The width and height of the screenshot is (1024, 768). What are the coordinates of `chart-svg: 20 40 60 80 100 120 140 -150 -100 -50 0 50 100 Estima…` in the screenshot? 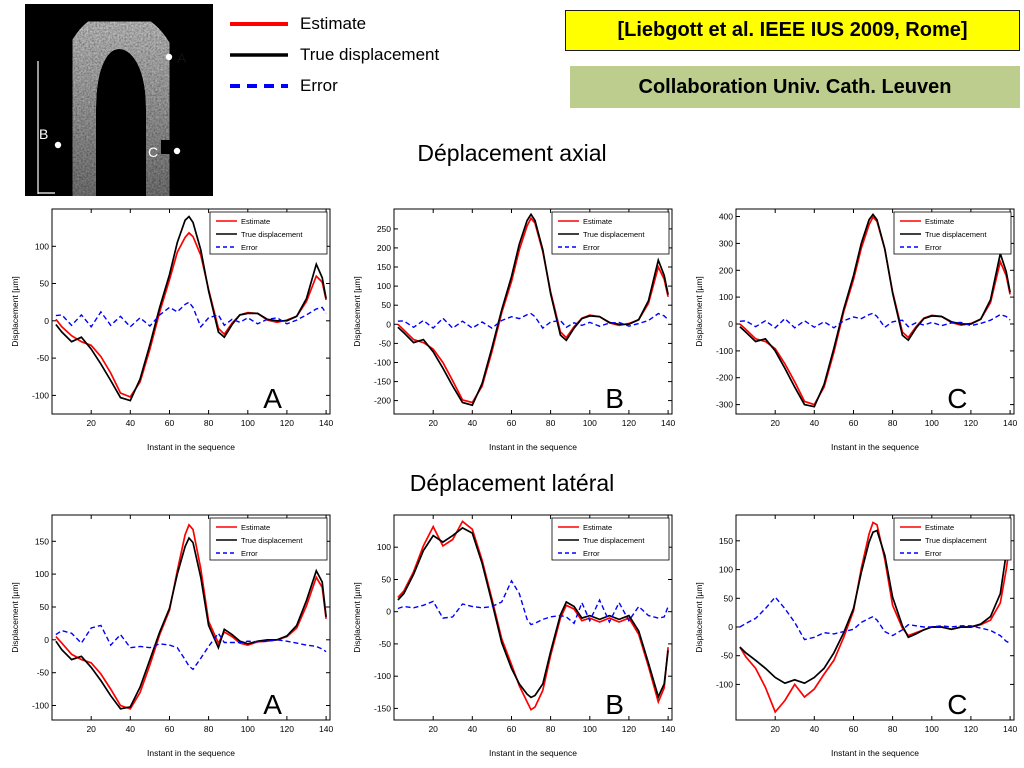 It's located at (513, 636).